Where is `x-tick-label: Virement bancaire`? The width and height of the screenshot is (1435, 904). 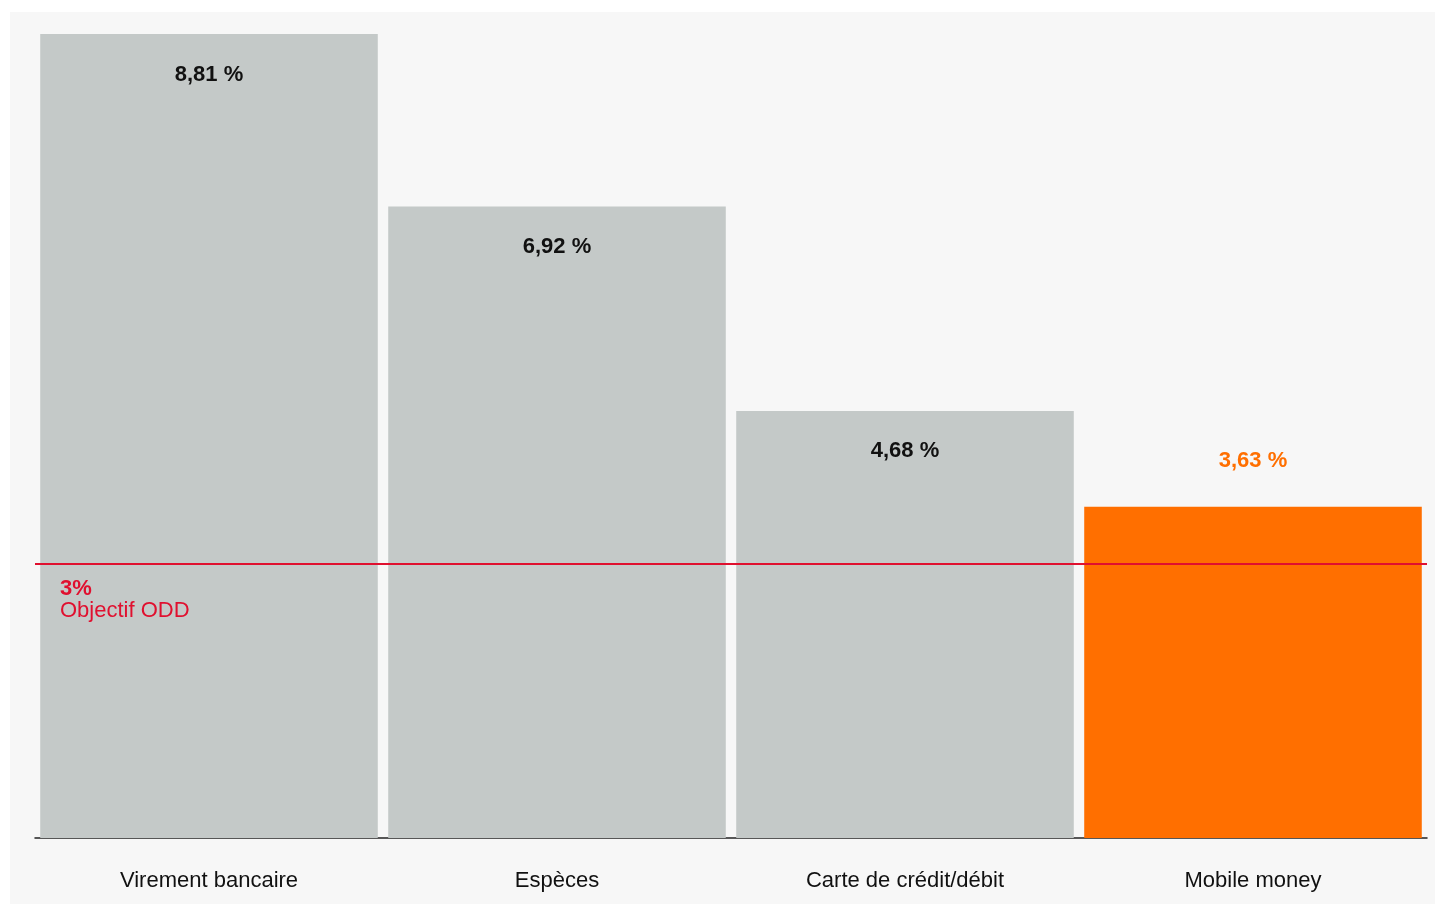
x-tick-label: Virement bancaire is located at coordinates (209, 879).